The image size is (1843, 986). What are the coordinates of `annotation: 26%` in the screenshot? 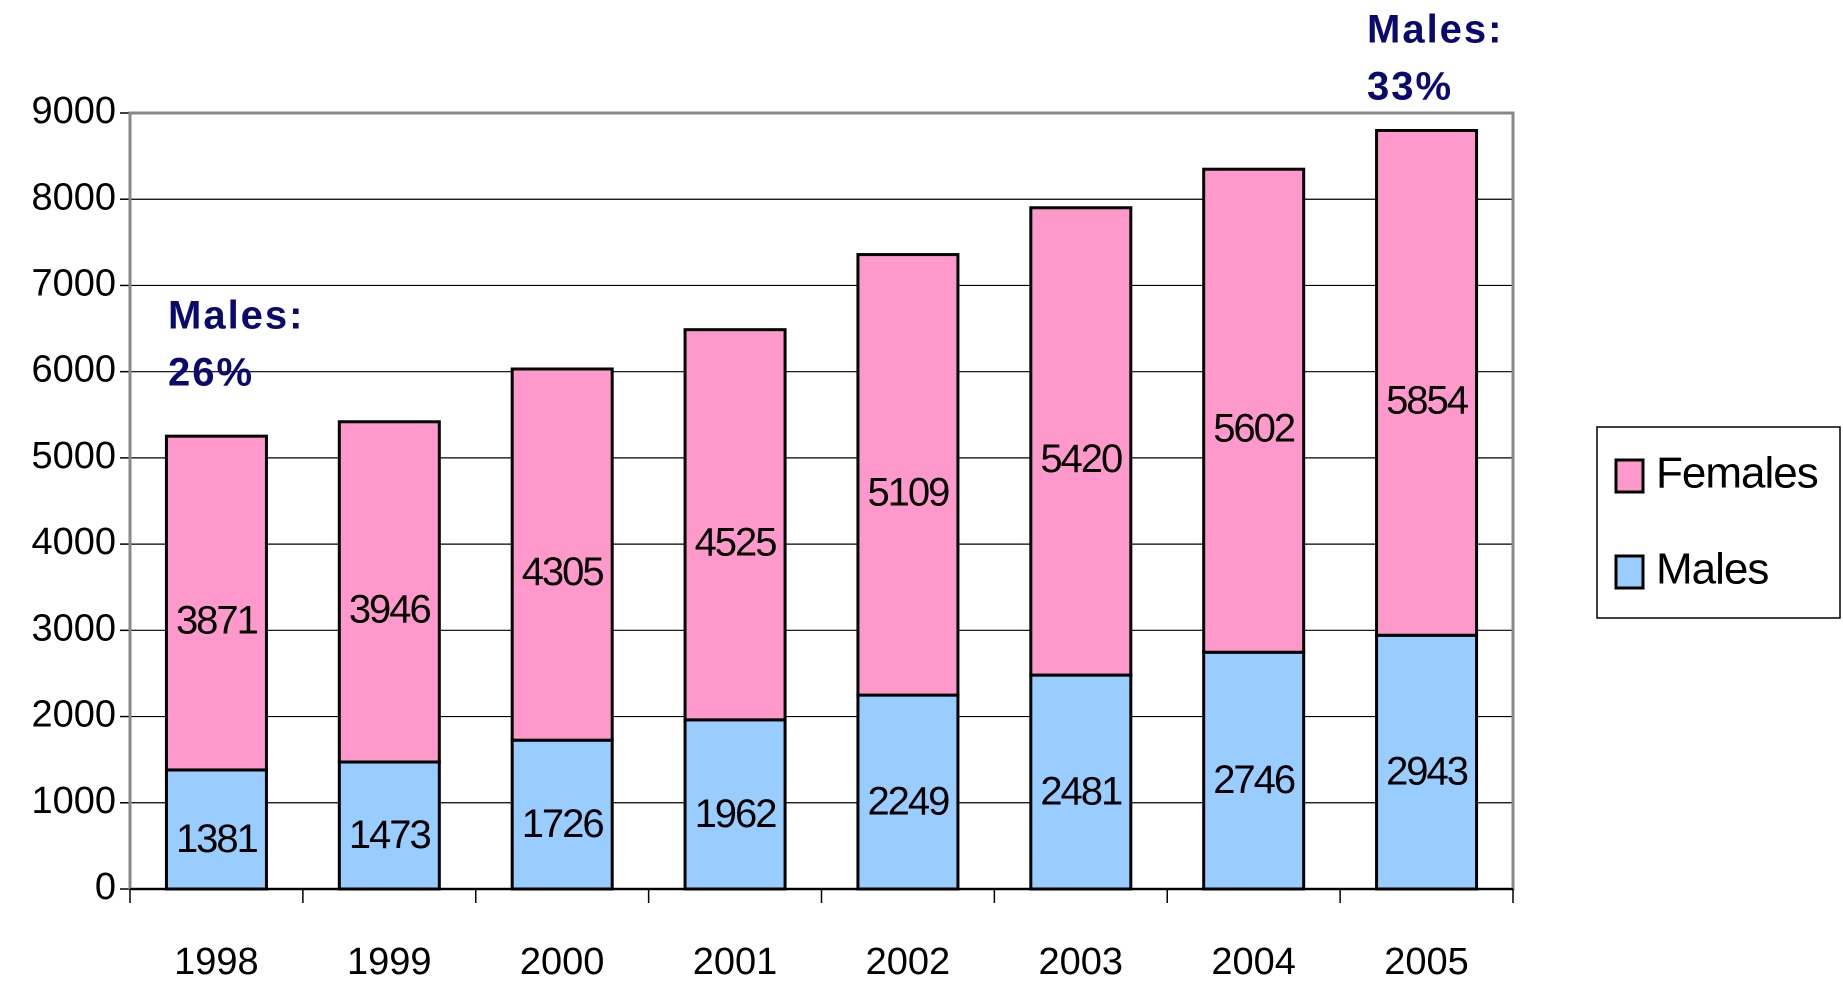 It's located at (211, 373).